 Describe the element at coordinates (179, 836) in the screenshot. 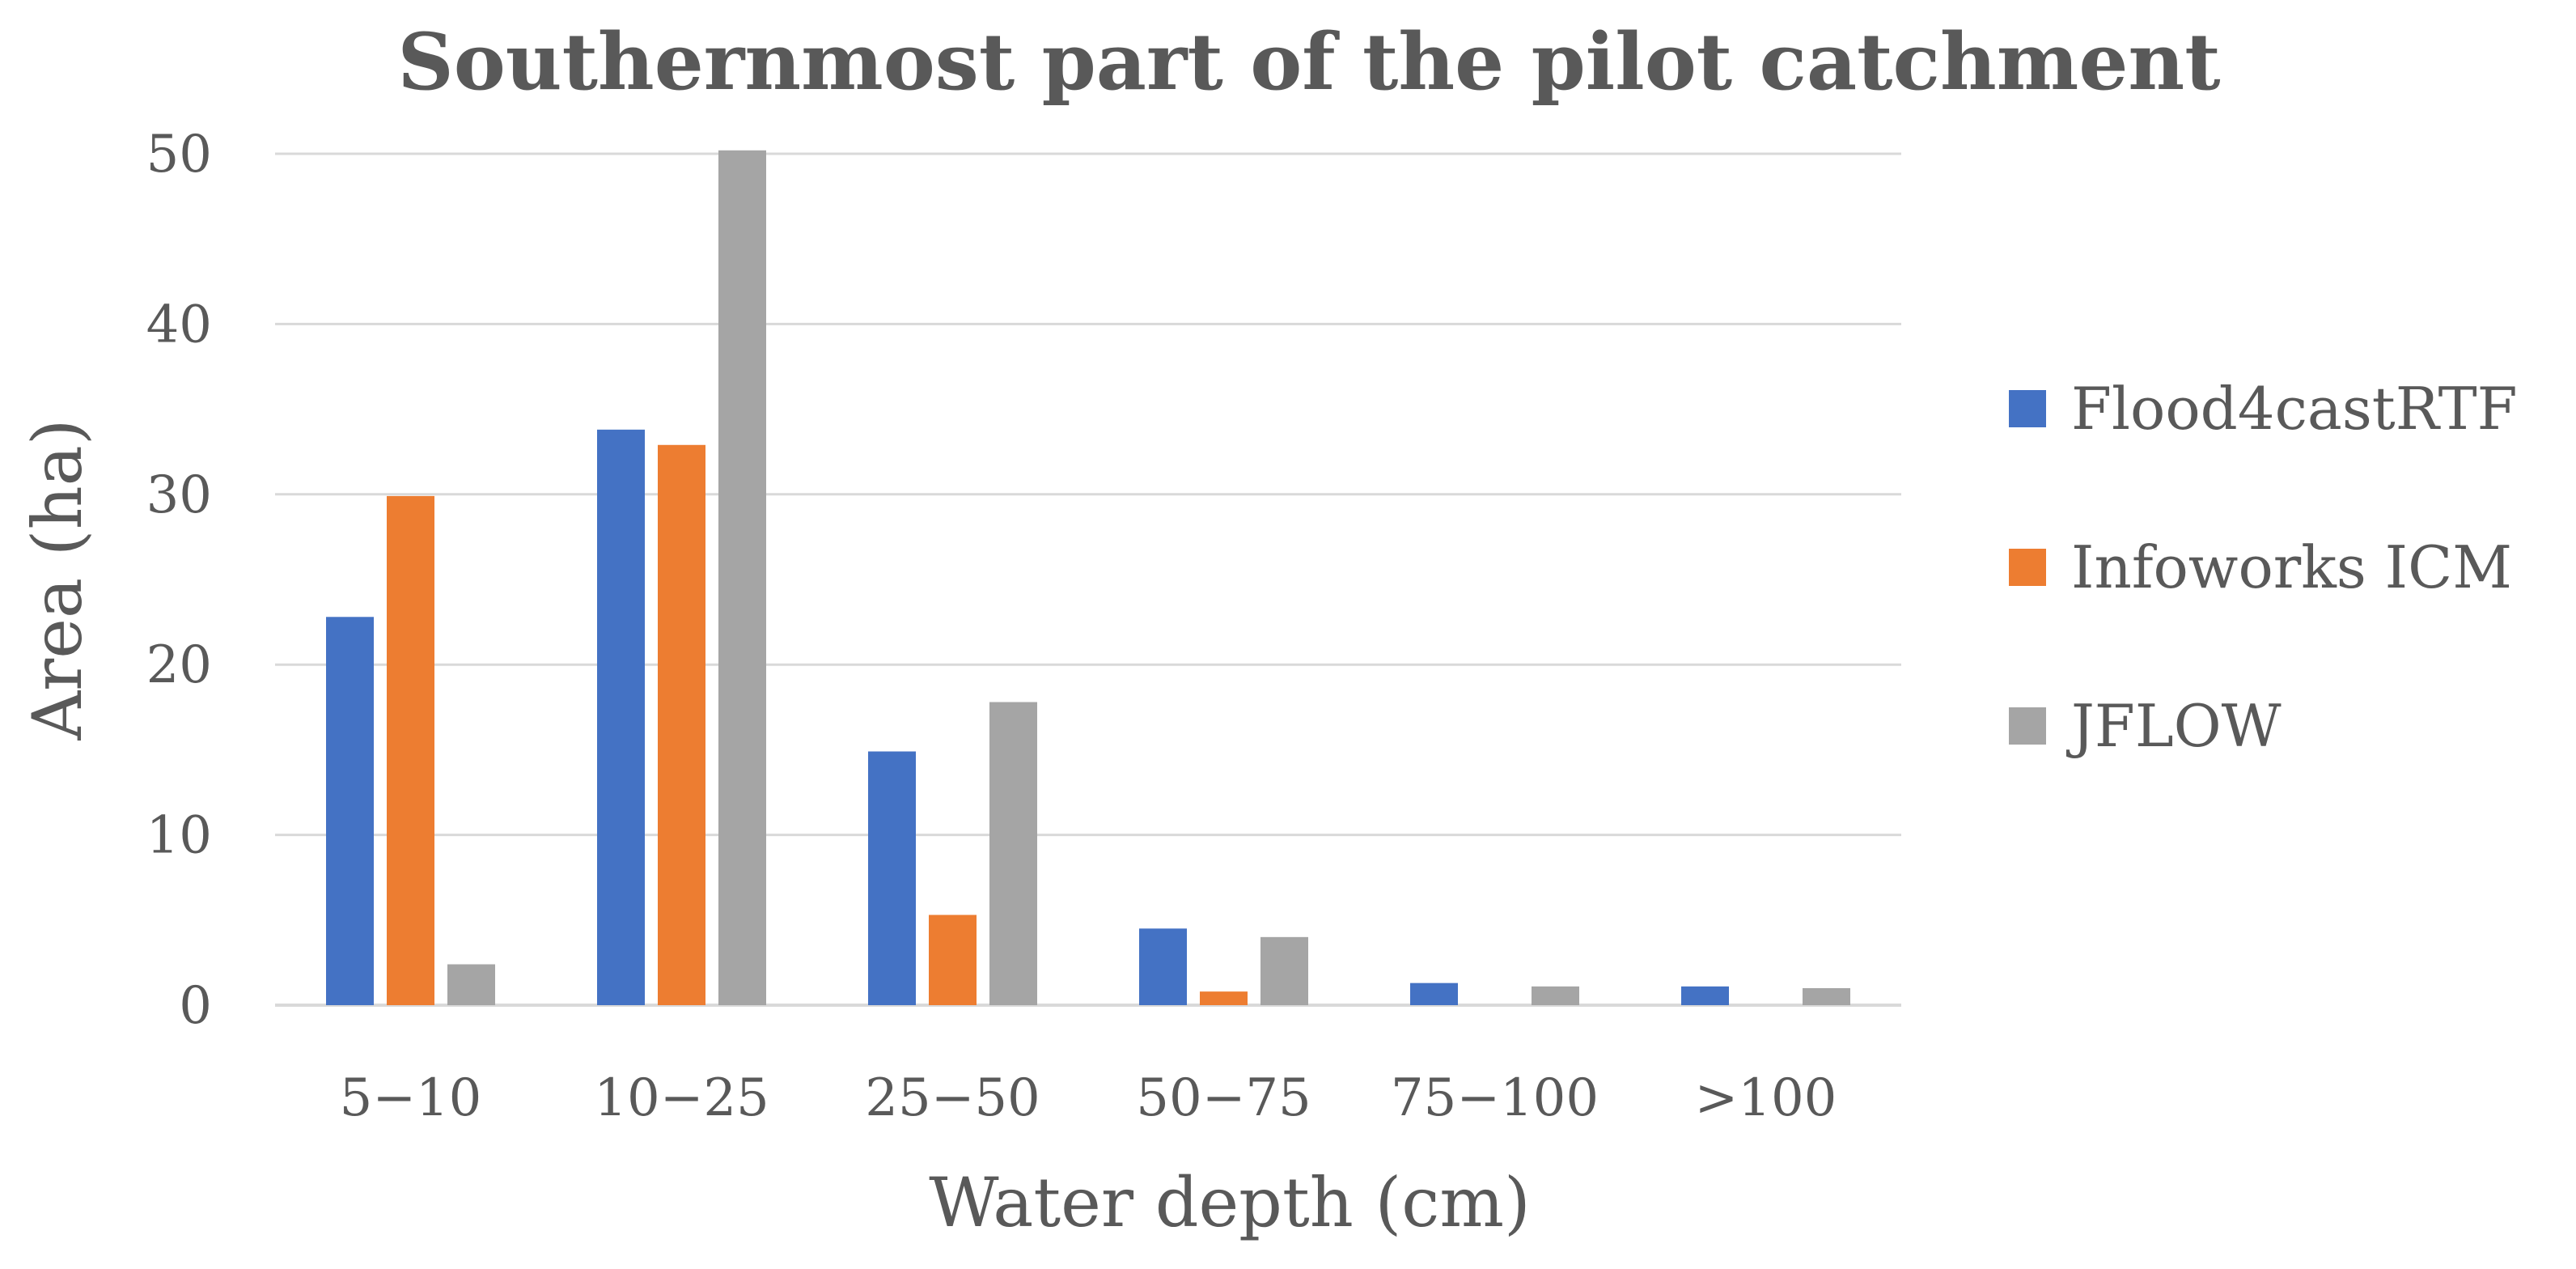

I see `y-tick-label: 10` at that location.